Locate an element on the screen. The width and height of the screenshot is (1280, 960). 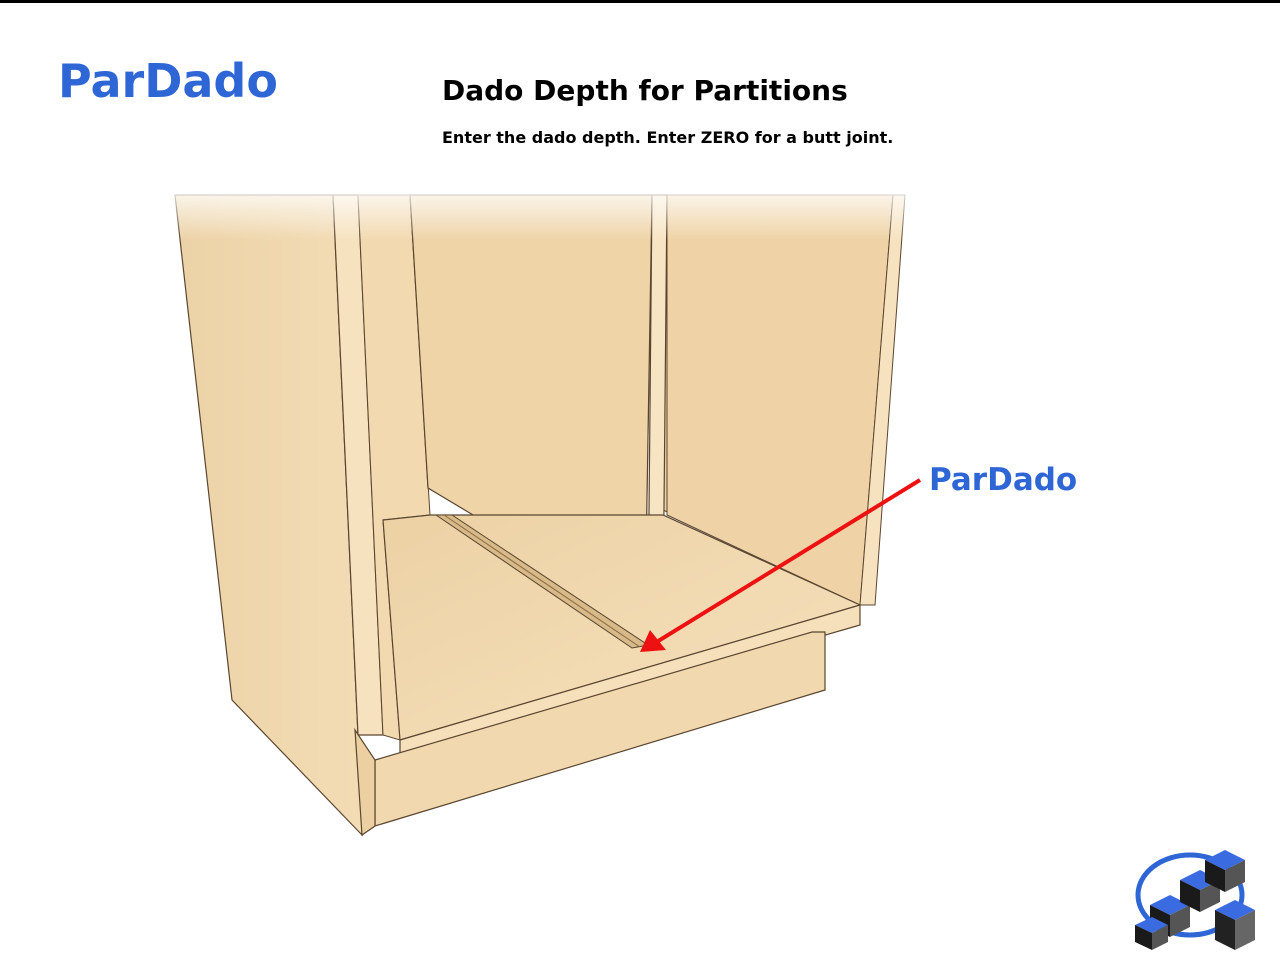
toe-kick-side is located at coordinates (365, 782).